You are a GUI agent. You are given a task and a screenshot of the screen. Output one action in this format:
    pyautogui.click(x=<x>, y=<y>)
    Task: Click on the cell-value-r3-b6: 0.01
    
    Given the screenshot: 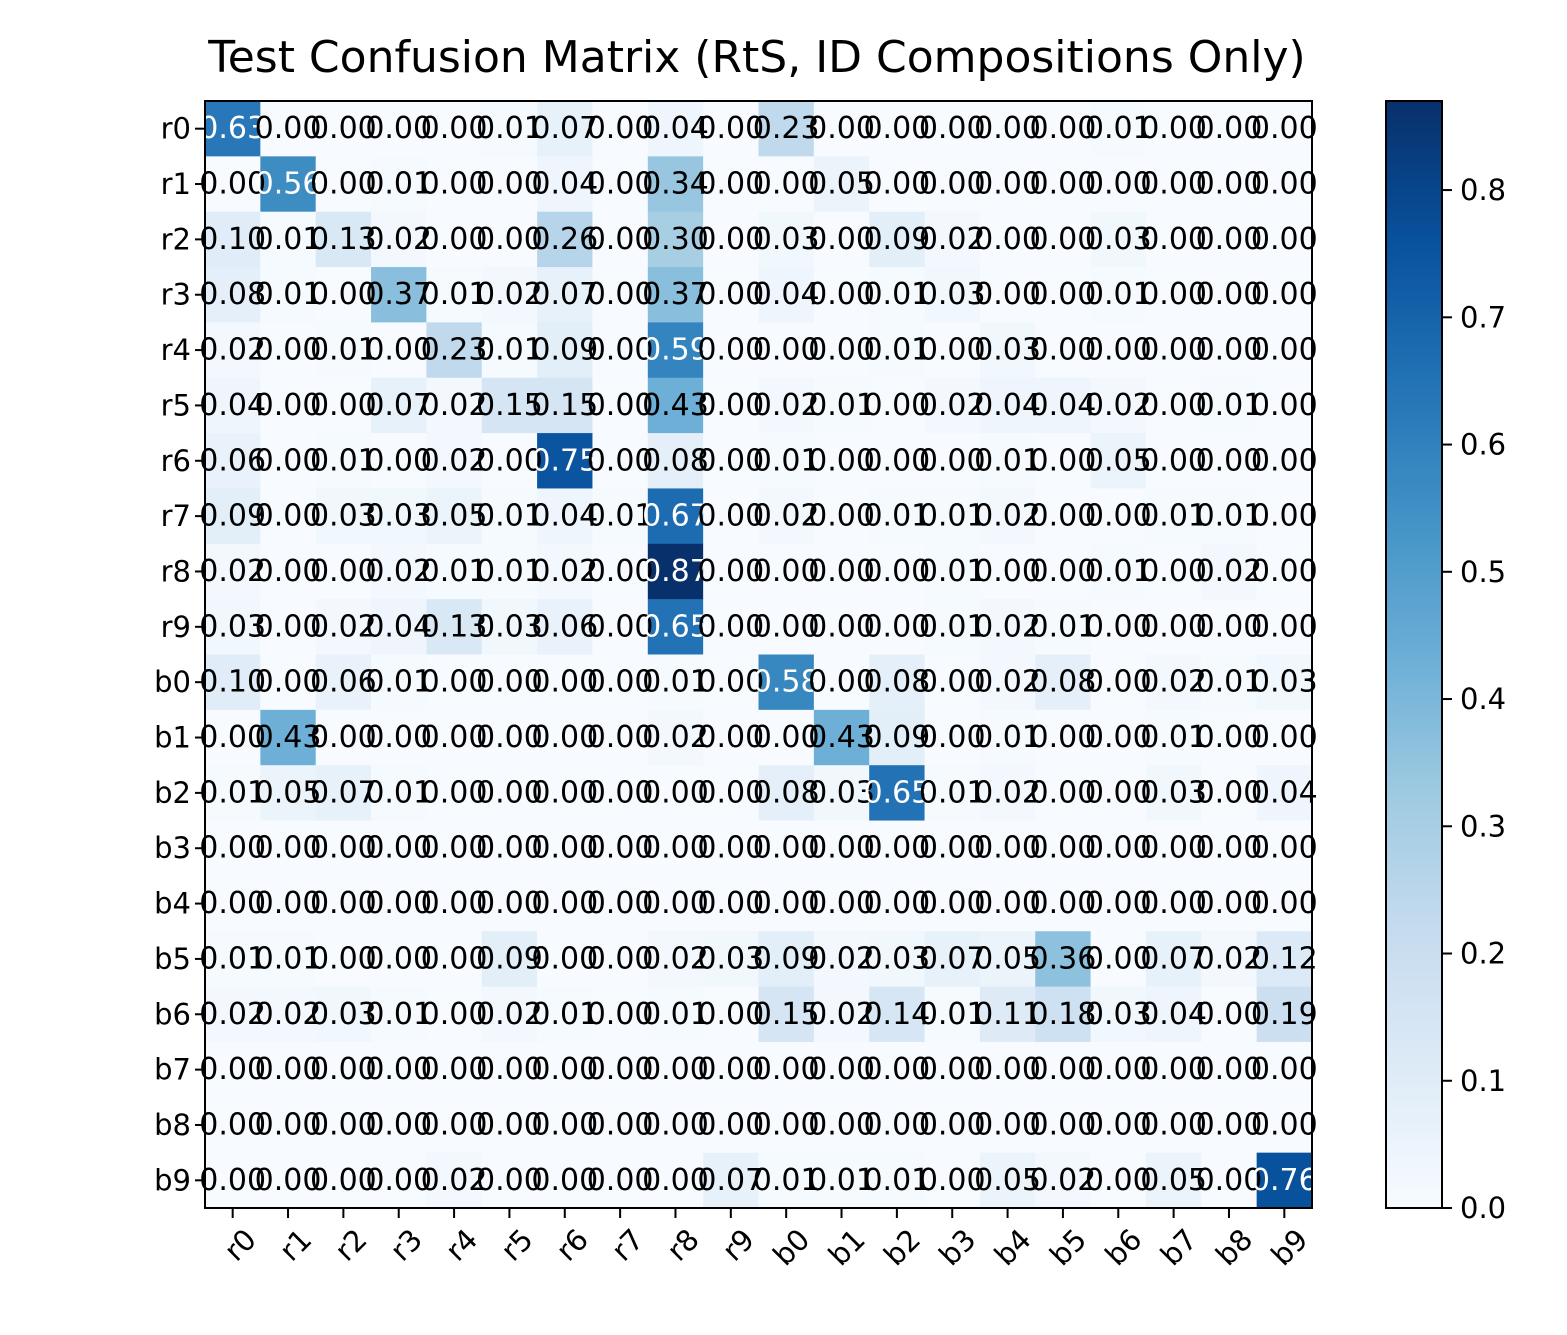 What is the action you would take?
    pyautogui.click(x=1118, y=294)
    